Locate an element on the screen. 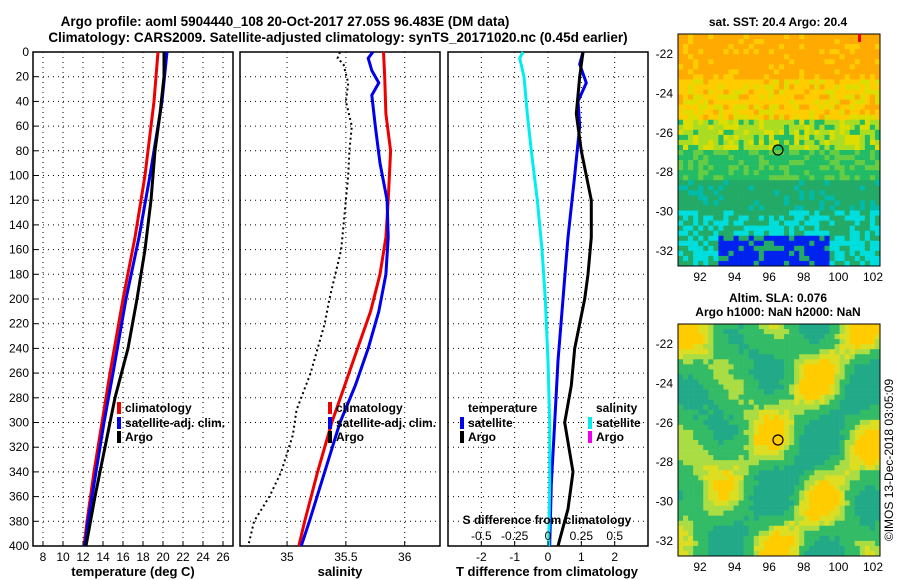 This screenshot has height=580, width=900. depth-label-13: 260 is located at coordinates (19, 373).